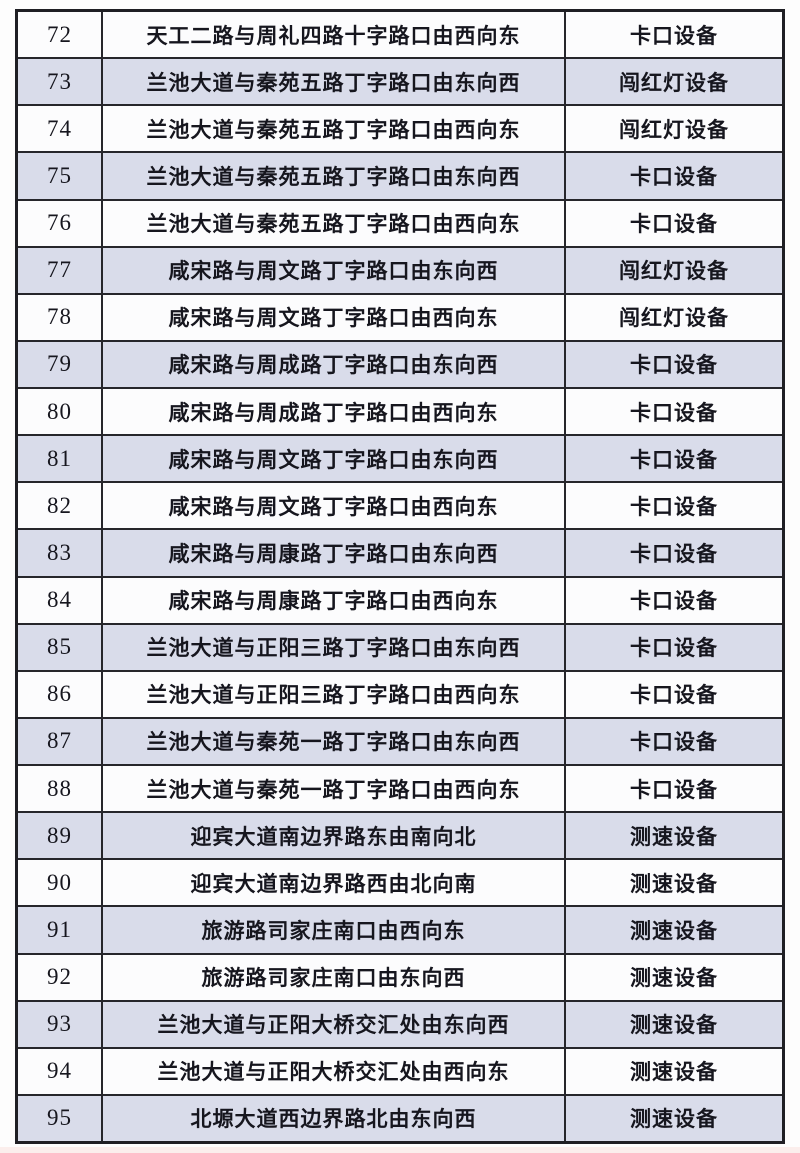 This screenshot has width=800, height=1153. I want to click on row-number-cell: 90, so click(60, 883).